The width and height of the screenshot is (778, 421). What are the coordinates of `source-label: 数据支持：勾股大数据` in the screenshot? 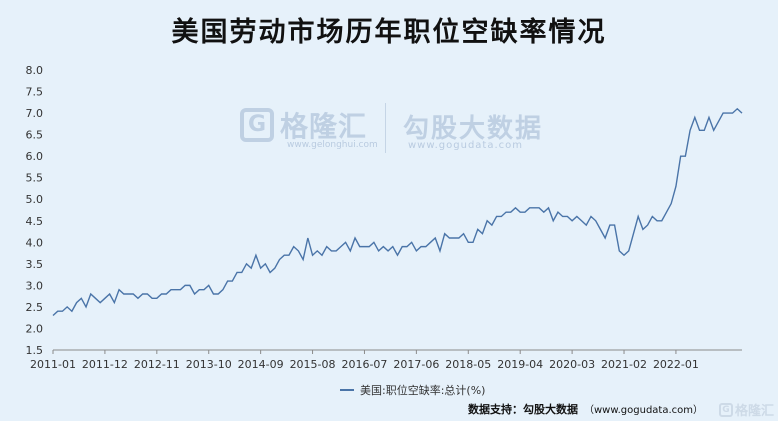 It's located at (523, 409).